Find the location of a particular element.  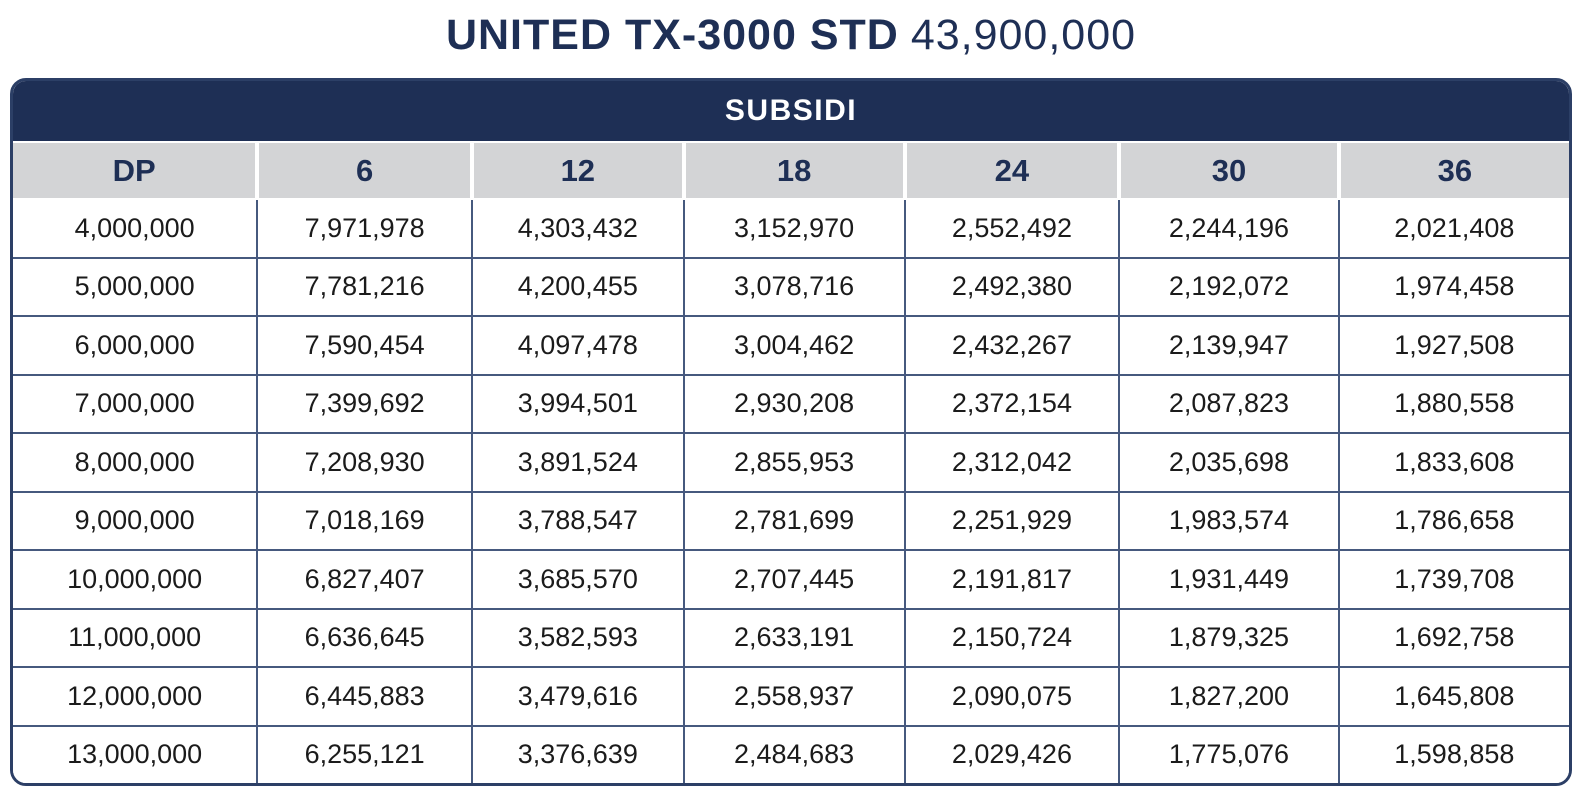

dp-cell: 10,000,000 is located at coordinates (136, 579).